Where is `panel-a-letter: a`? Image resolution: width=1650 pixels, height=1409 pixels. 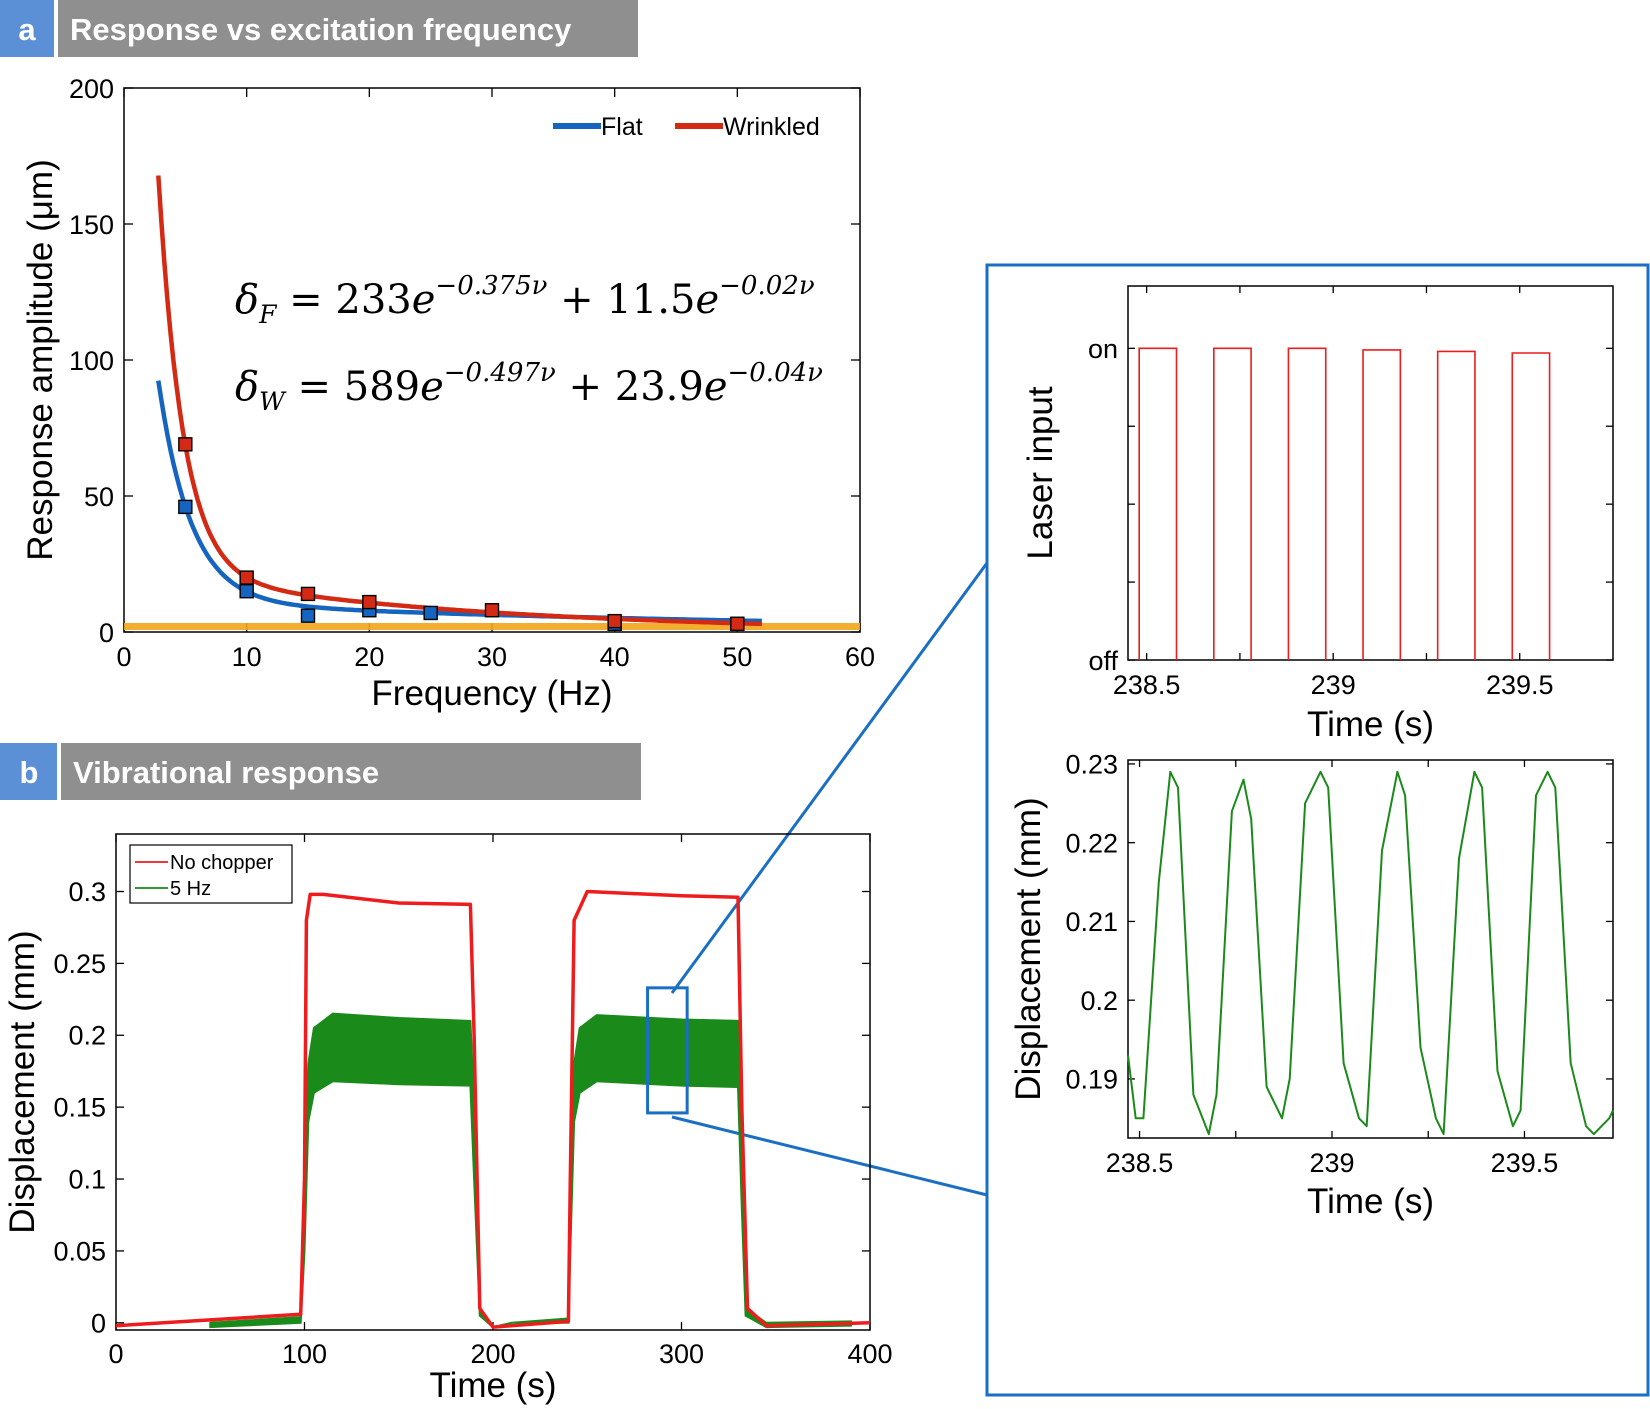 panel-a-letter: a is located at coordinates (27, 29).